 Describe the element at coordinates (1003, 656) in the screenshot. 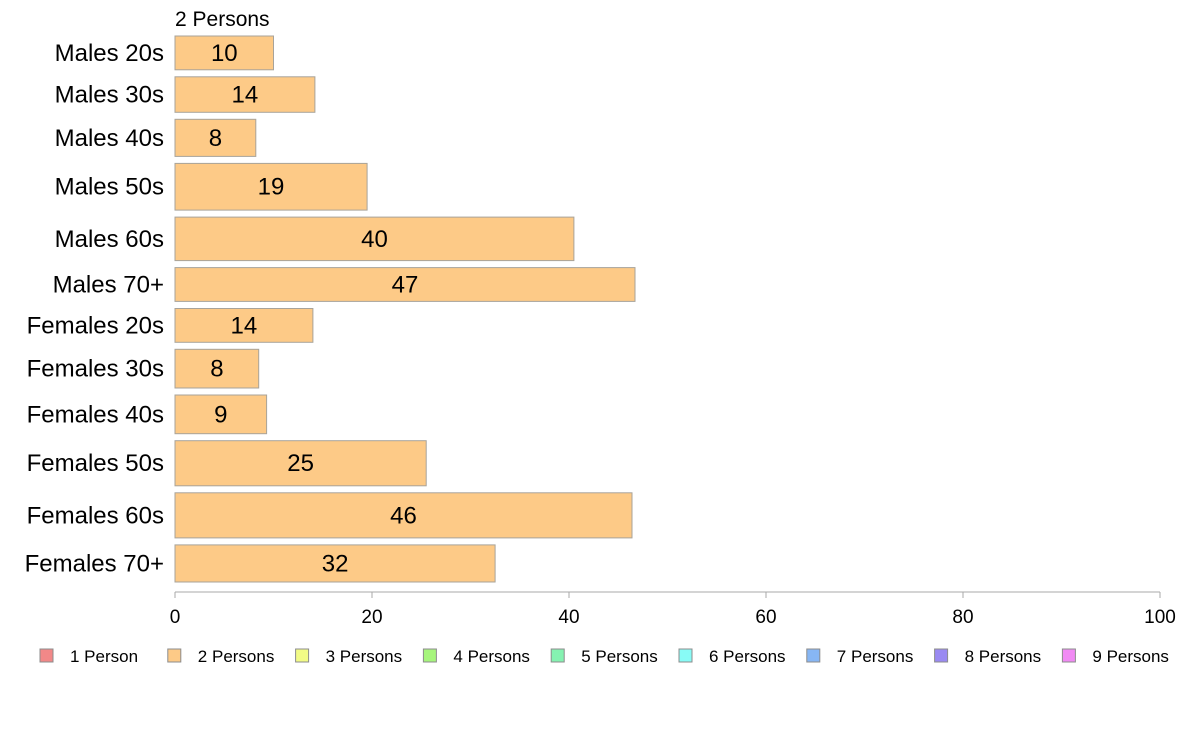

I see `legend-label: 8 Persons` at that location.